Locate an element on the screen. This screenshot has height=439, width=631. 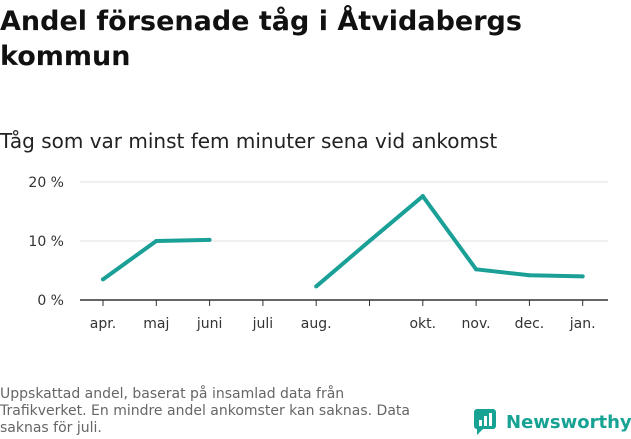
y-tick-label: 10 % is located at coordinates (46, 242).